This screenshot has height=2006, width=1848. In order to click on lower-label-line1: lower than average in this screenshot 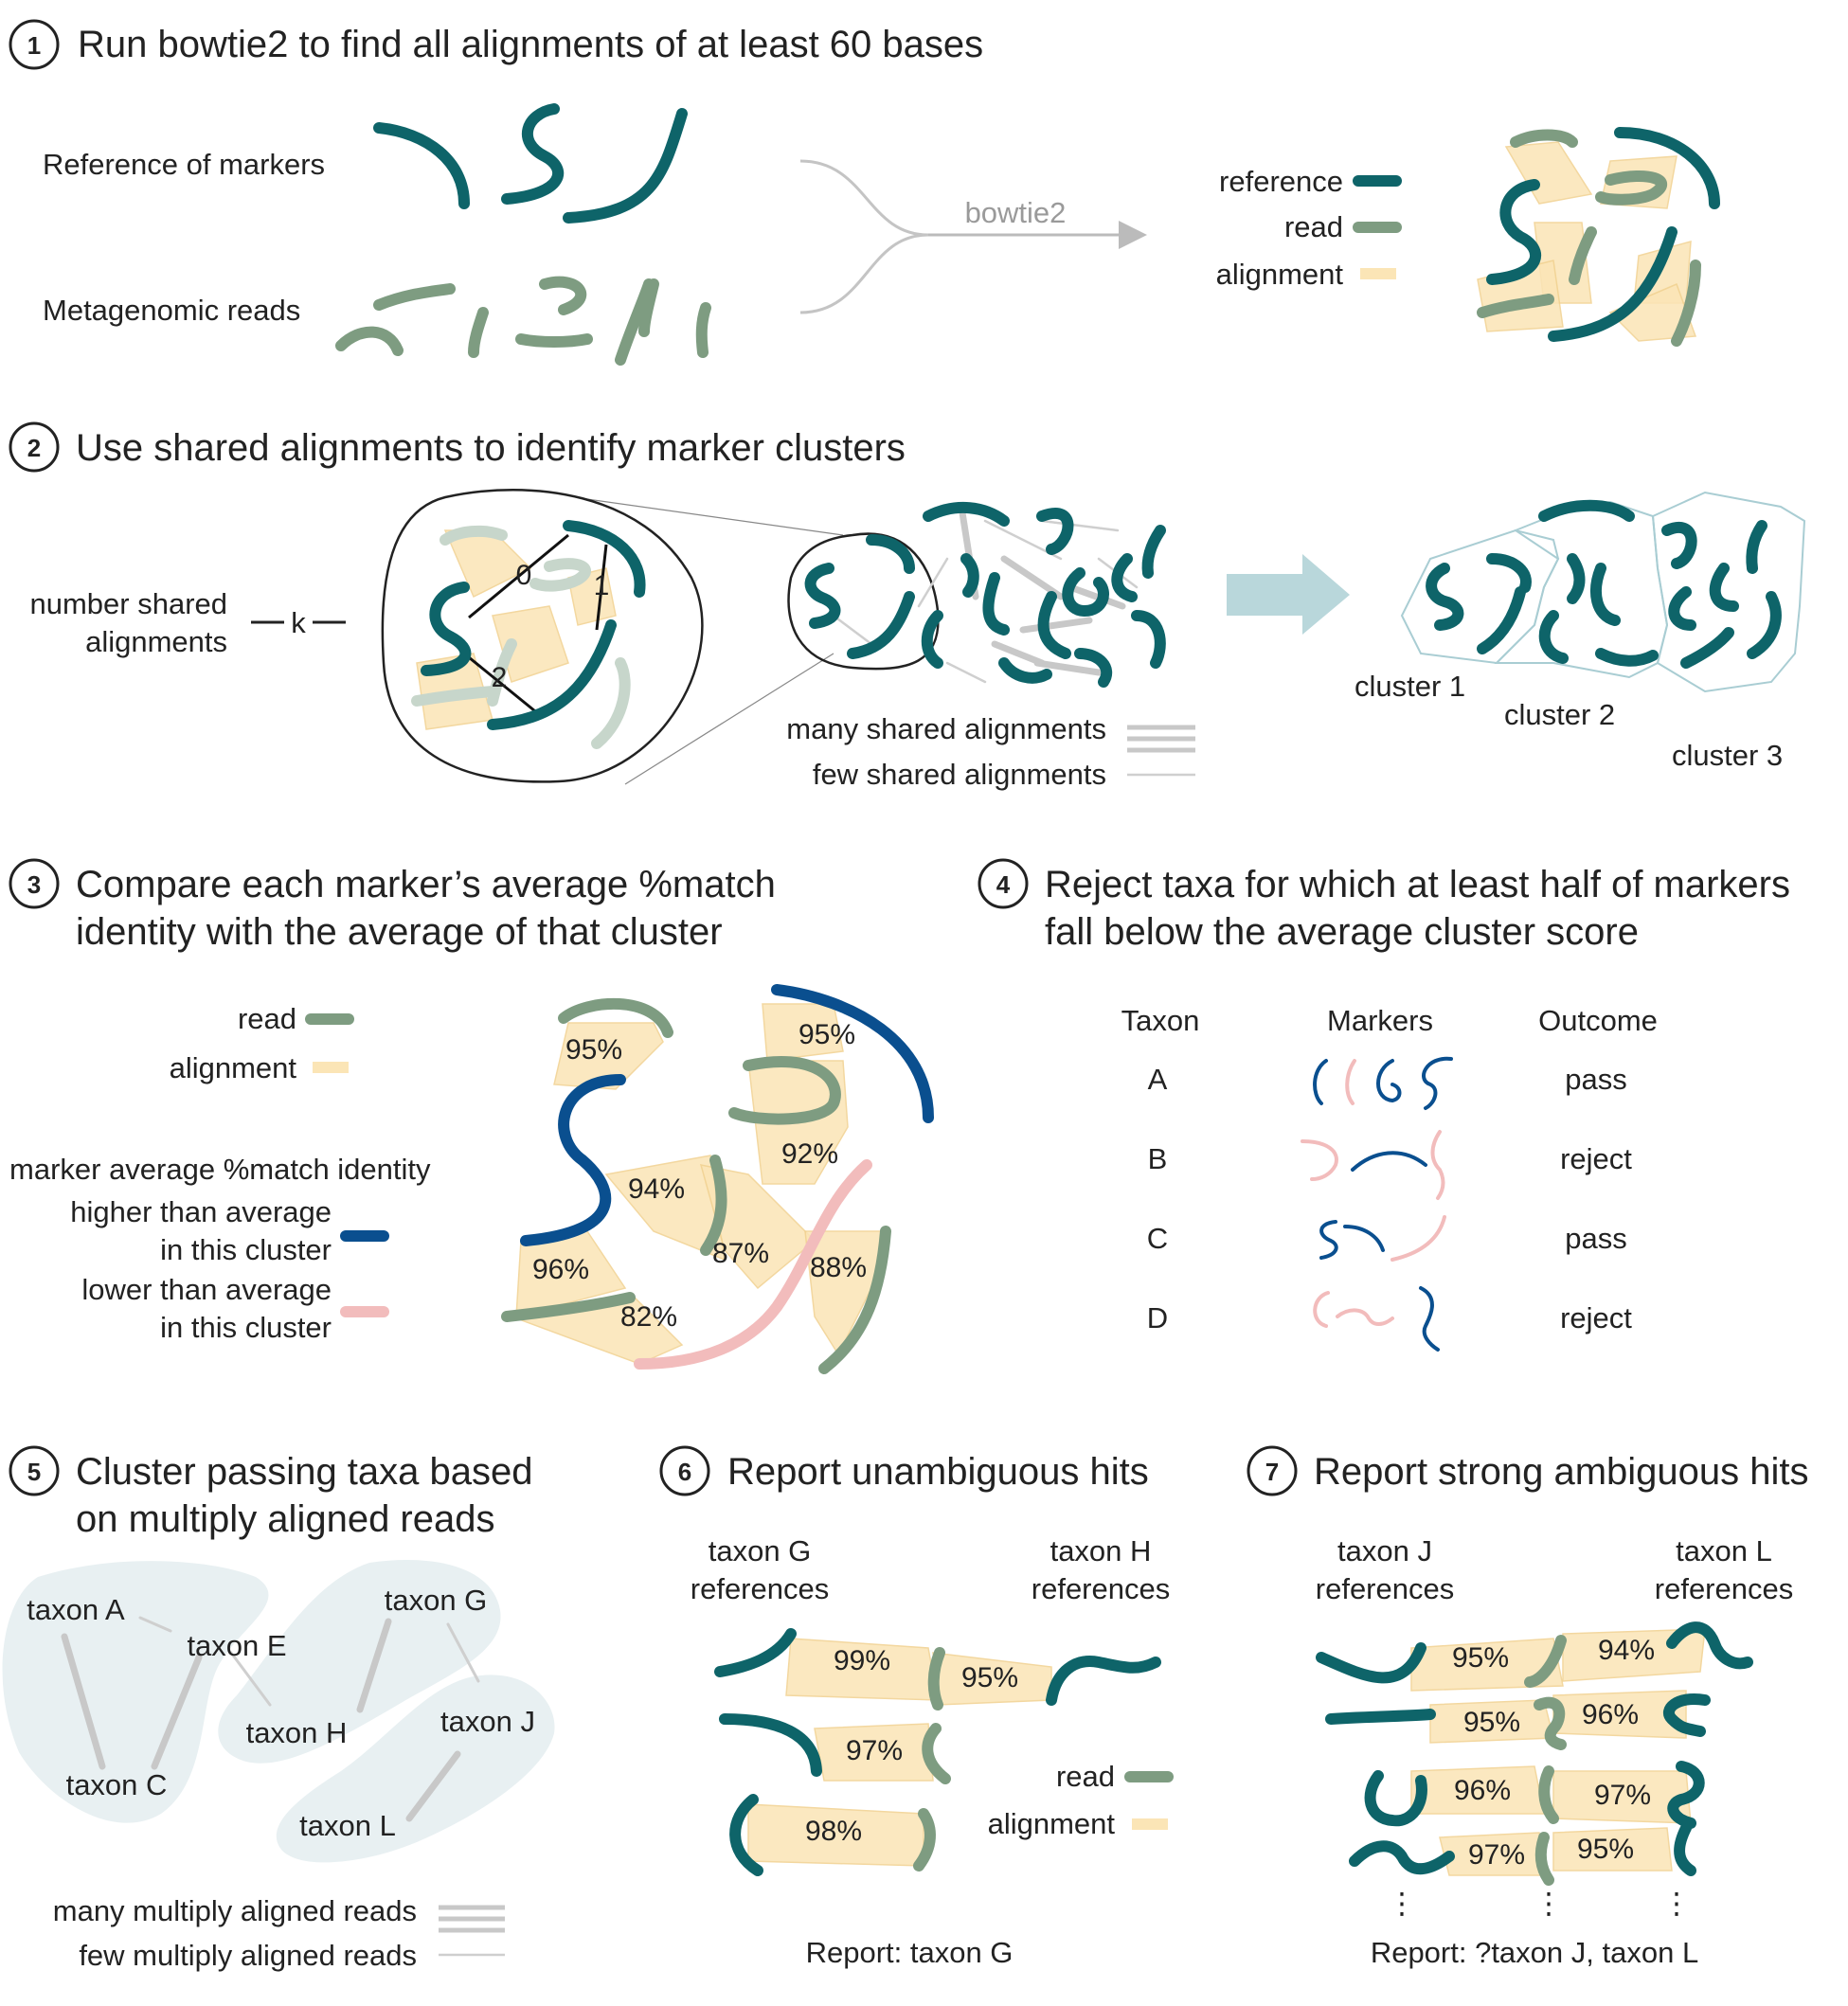, I will do `click(206, 1289)`.